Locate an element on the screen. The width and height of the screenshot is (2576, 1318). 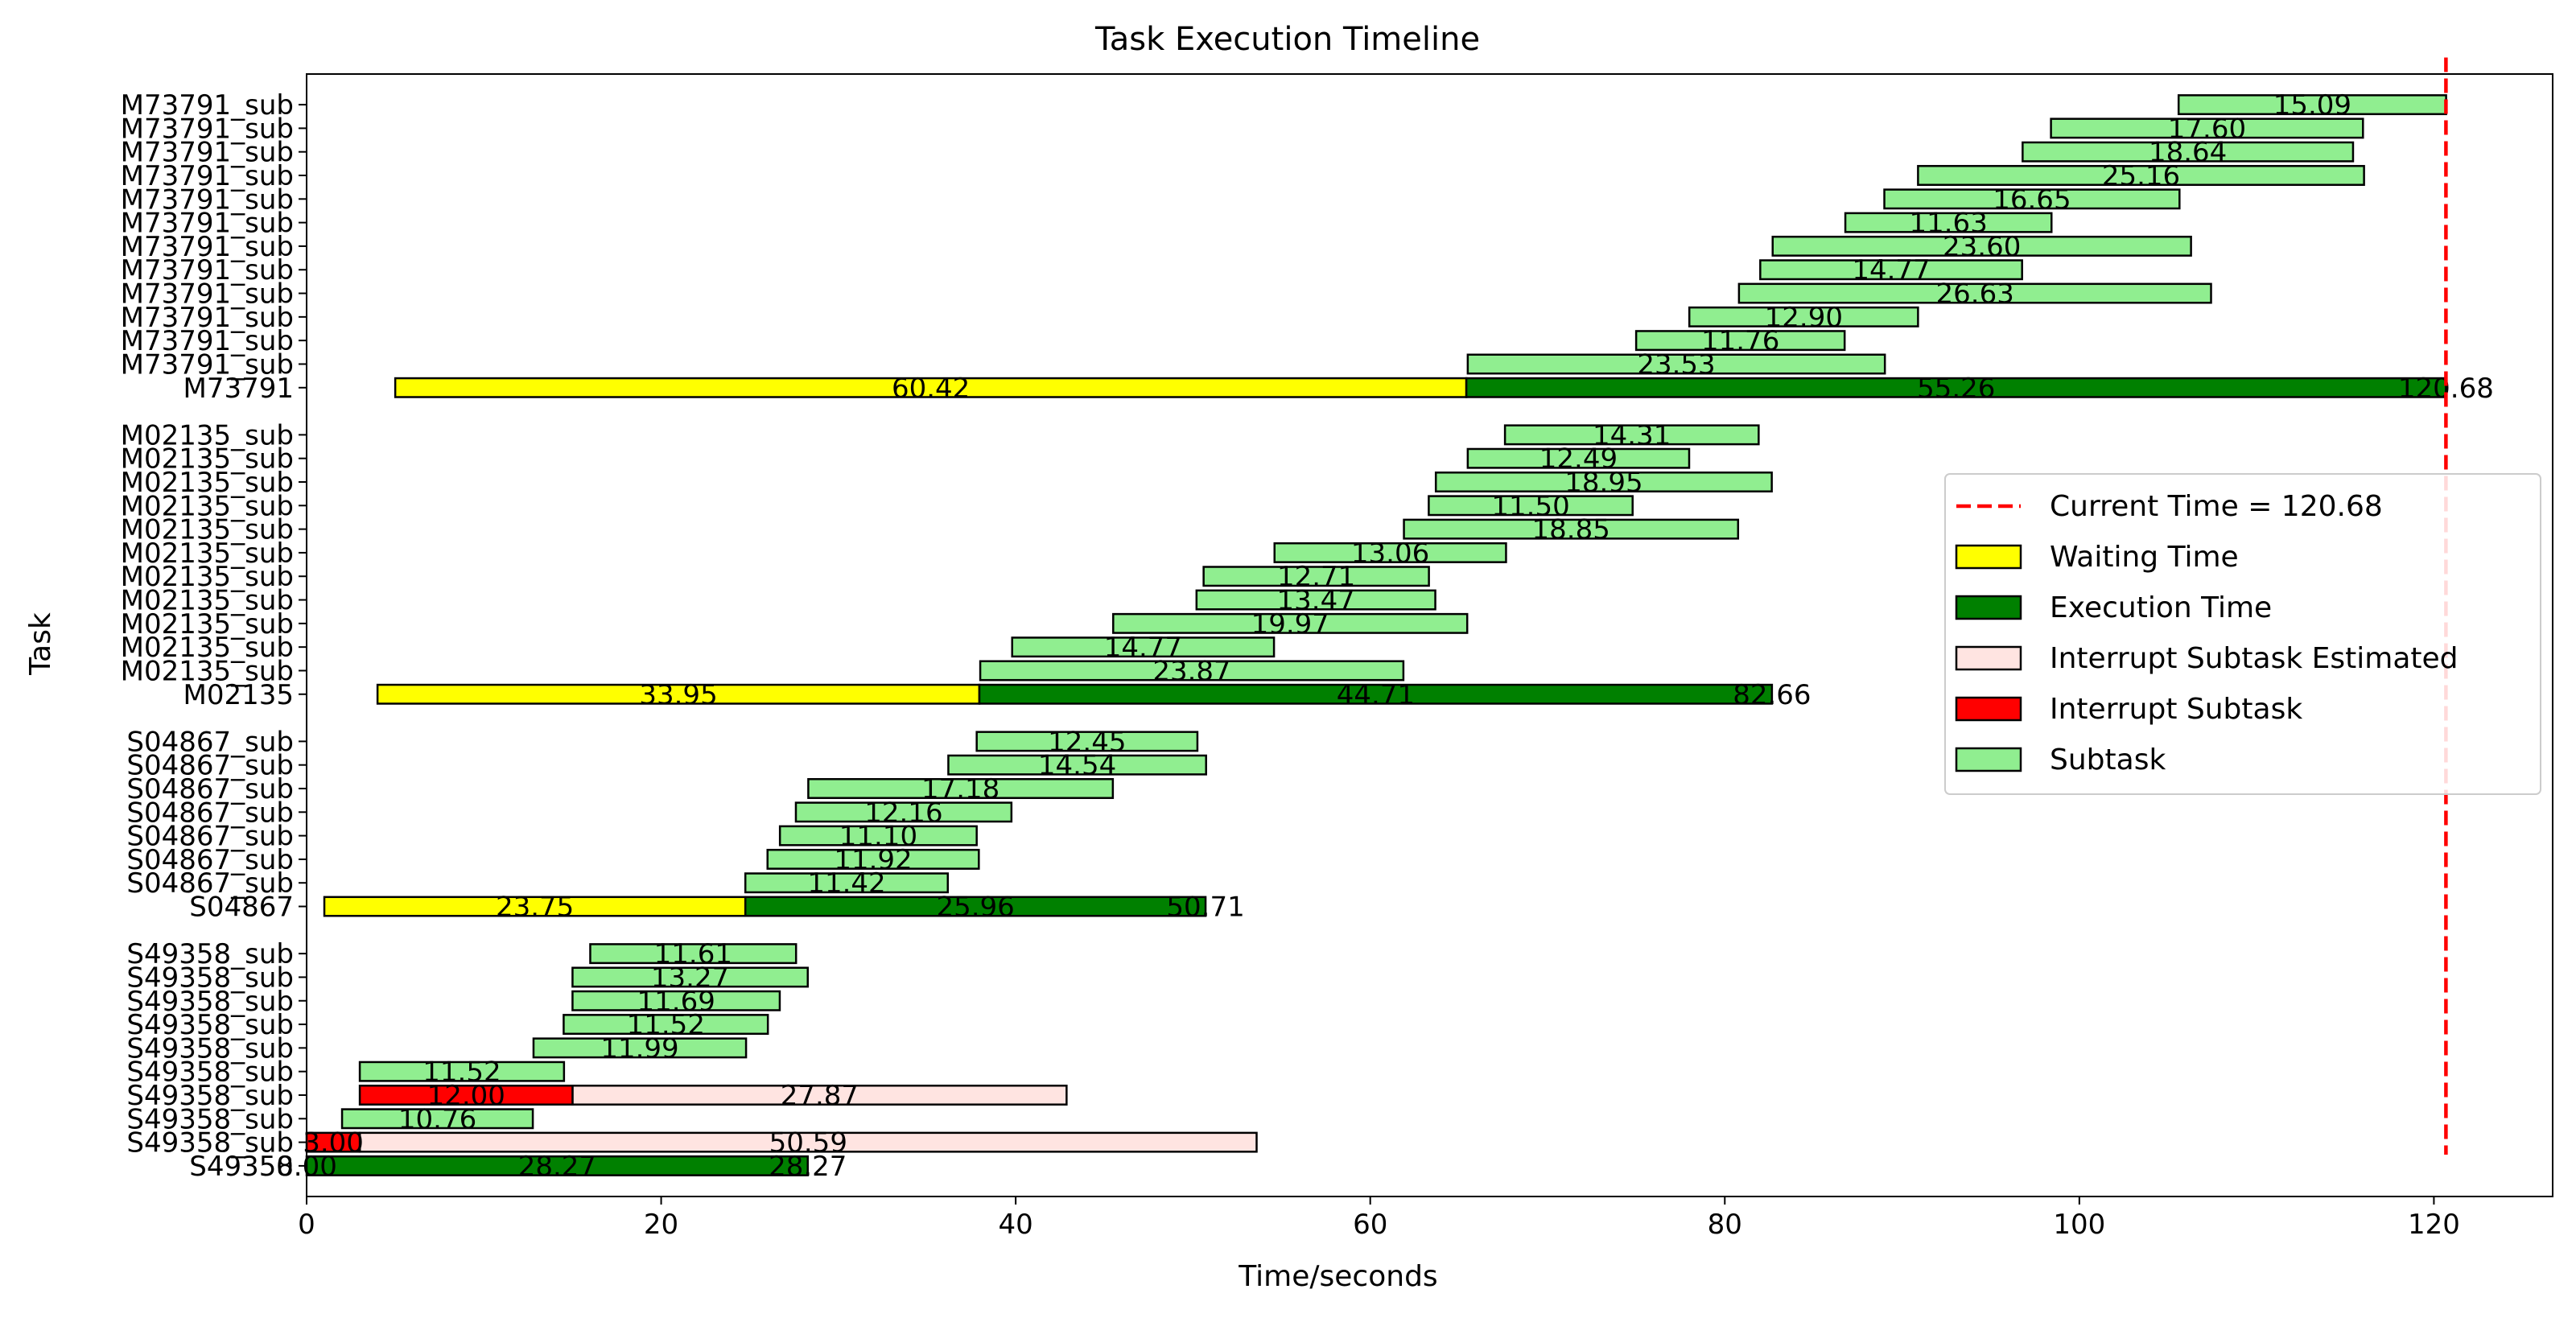
bar-value-label: 55.26 is located at coordinates (1956, 389).